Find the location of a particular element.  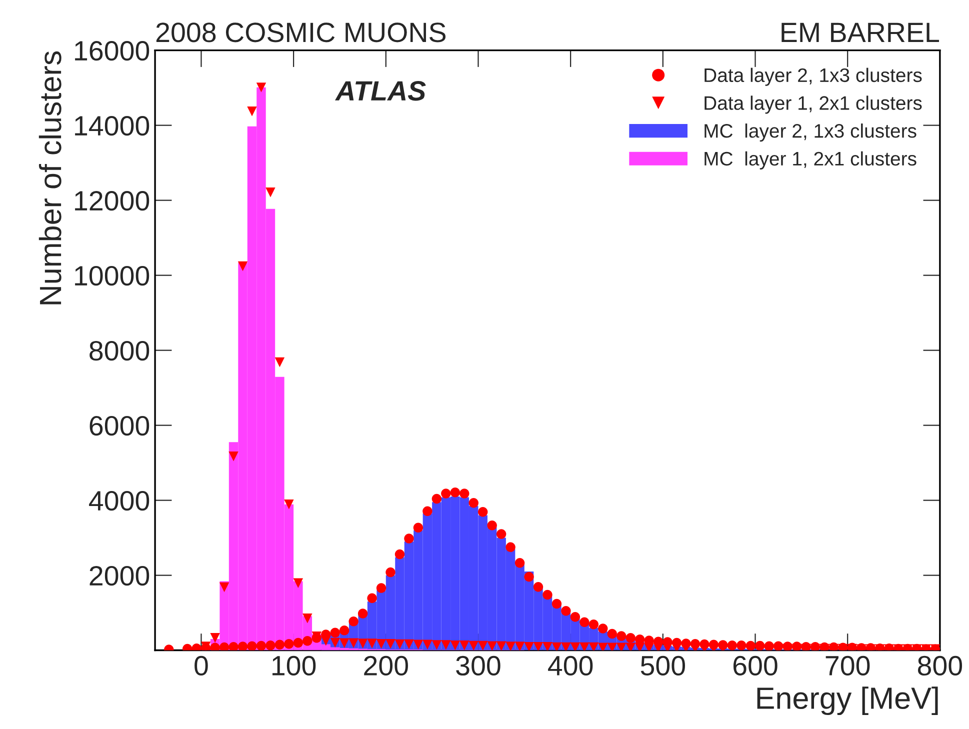

legend-label: Data layer 1, 2x1 clusters is located at coordinates (813, 105).